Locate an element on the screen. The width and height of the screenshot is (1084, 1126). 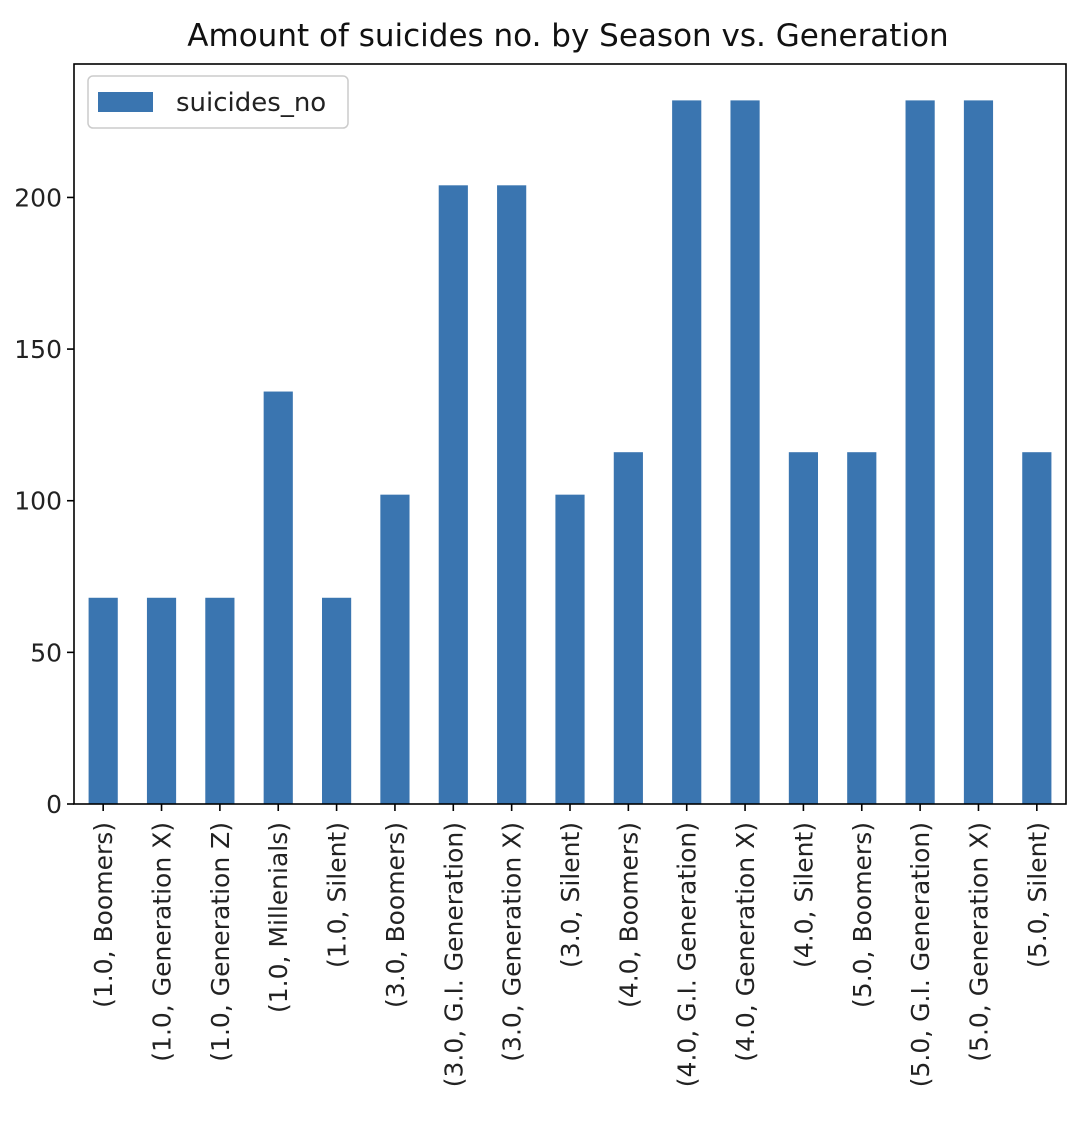
x-tick-label: (4.0, Boomers) is located at coordinates (628, 915).